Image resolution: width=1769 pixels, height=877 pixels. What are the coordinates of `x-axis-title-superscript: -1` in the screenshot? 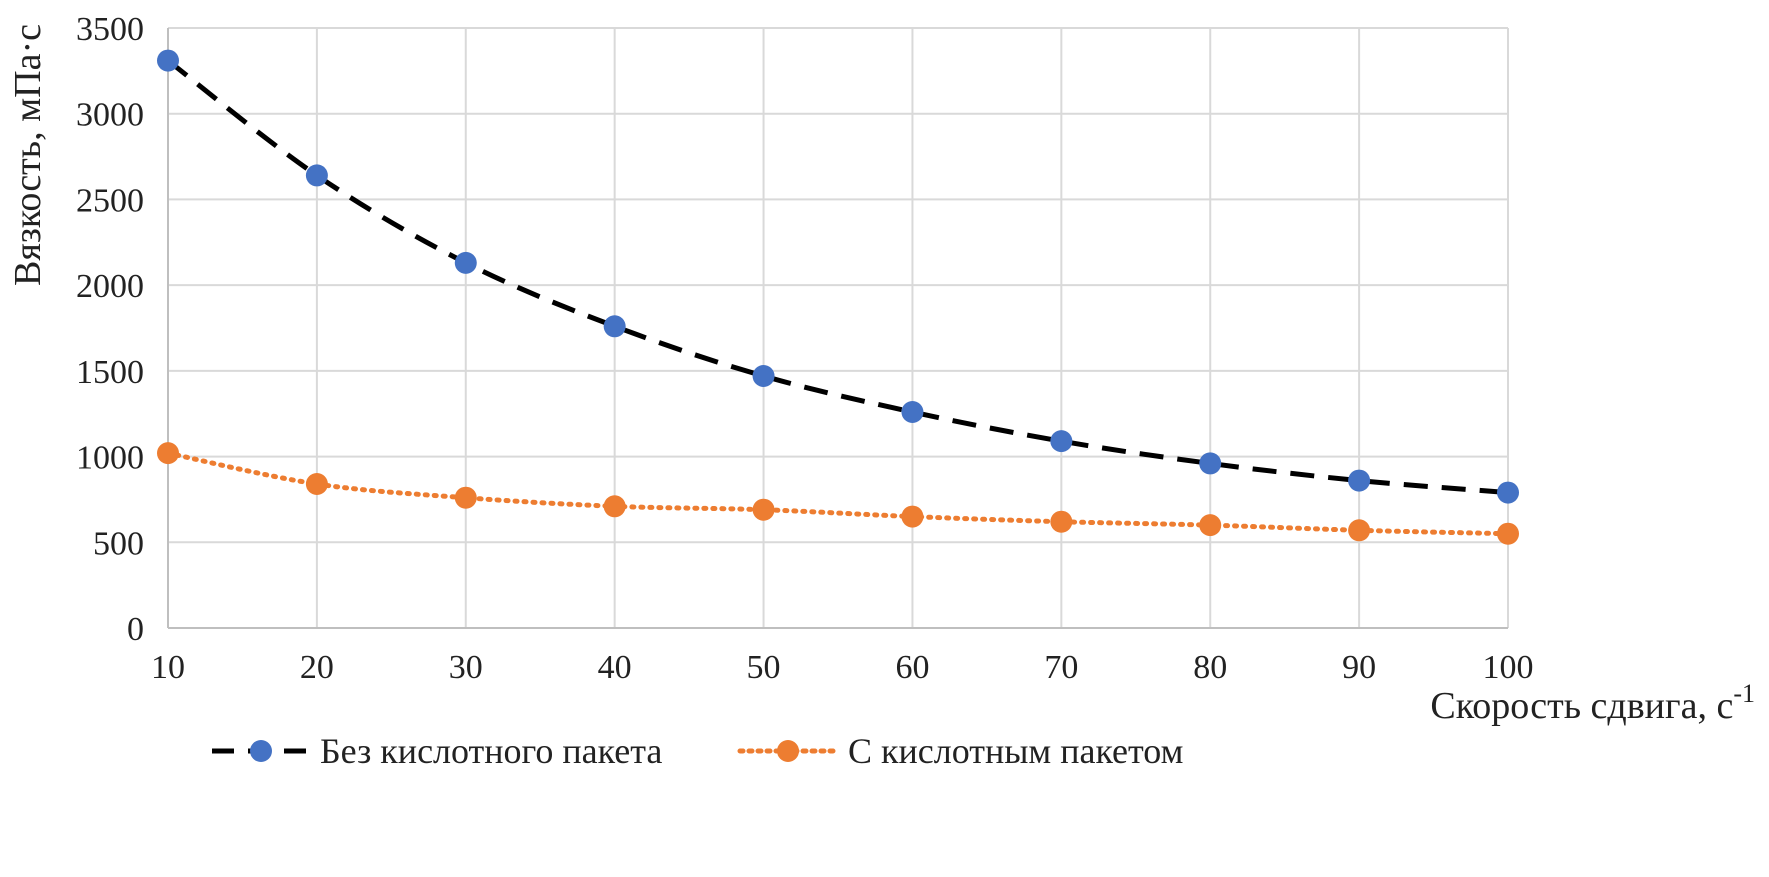 It's located at (1744, 693).